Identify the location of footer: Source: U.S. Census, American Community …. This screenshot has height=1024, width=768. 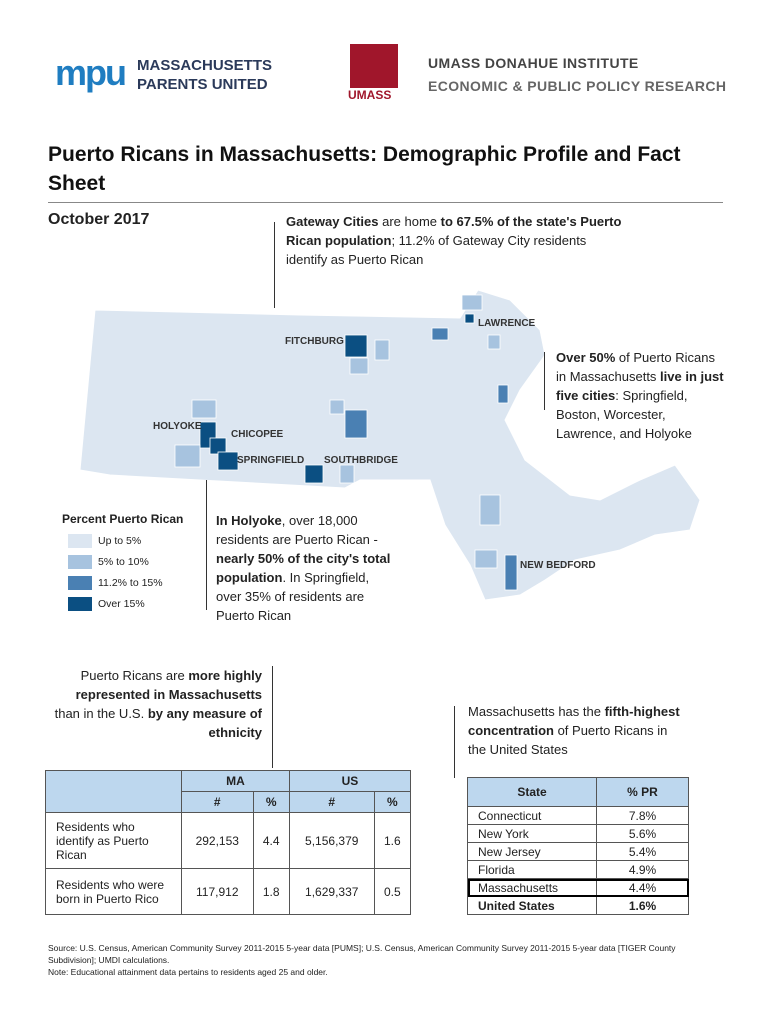
(383, 960).